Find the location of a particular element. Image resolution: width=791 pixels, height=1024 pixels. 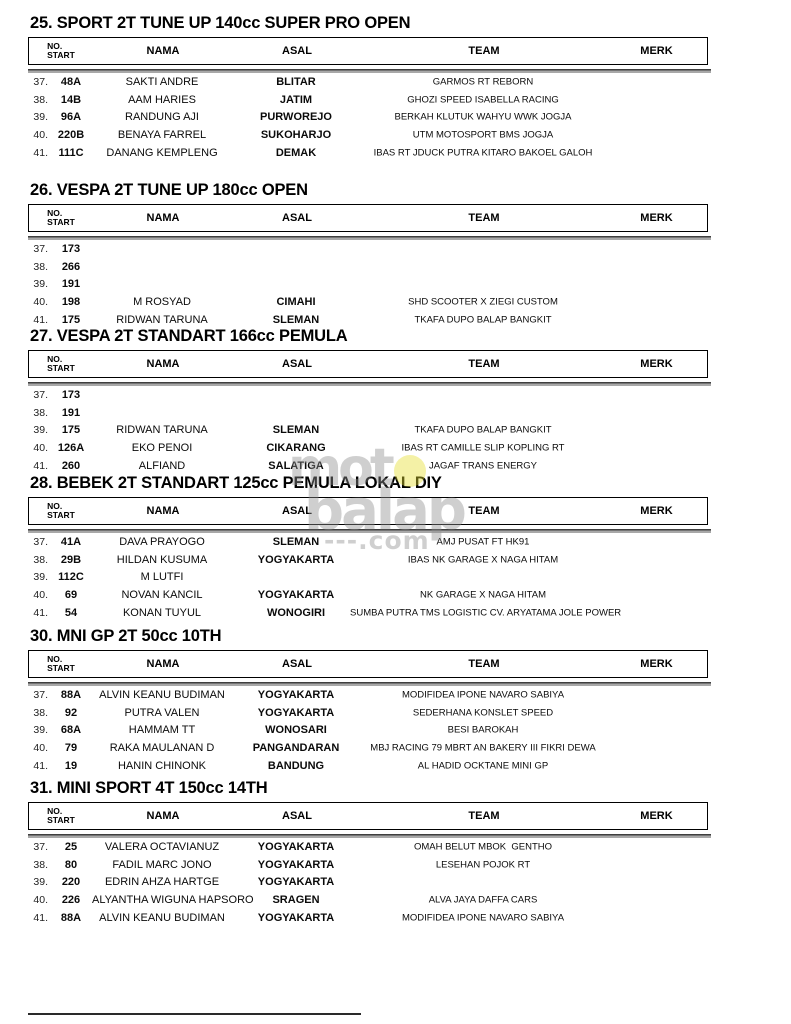

cell-nama: M ROSYAD is located at coordinates (162, 302).